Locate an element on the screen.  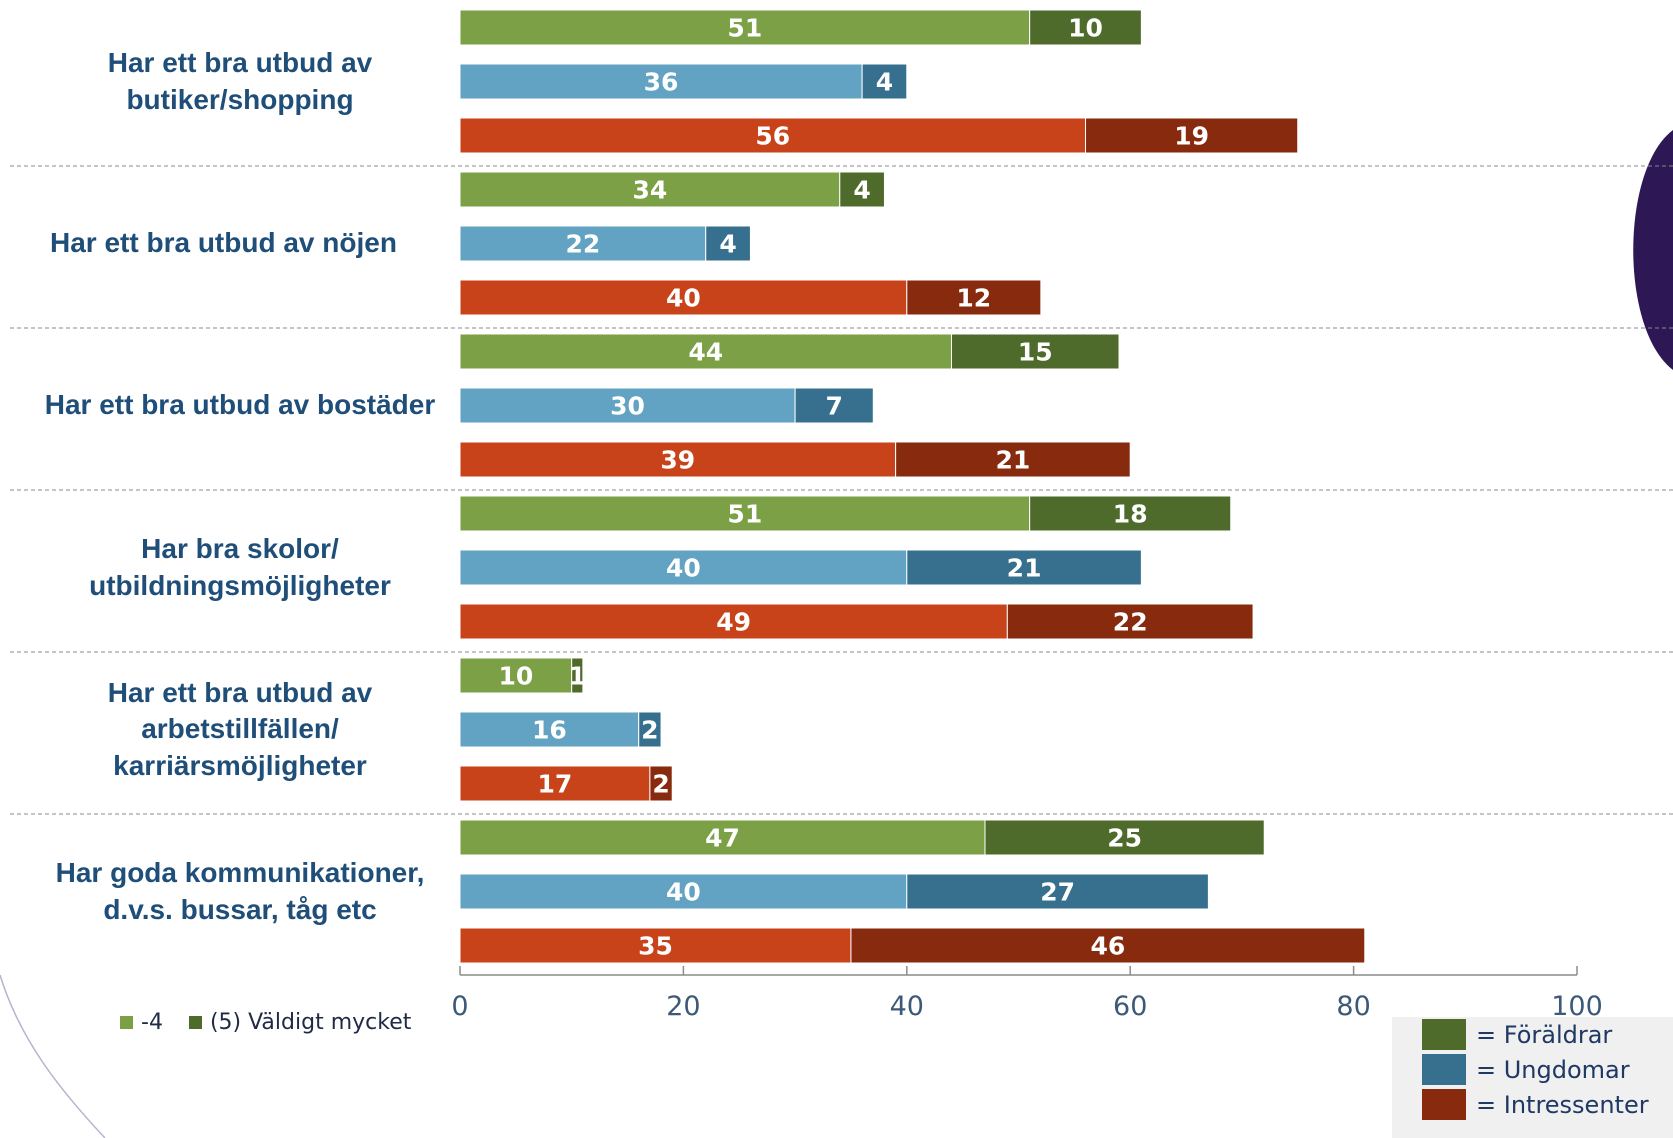
legend-swatch-ungdomar is located at coordinates (1444, 1069).